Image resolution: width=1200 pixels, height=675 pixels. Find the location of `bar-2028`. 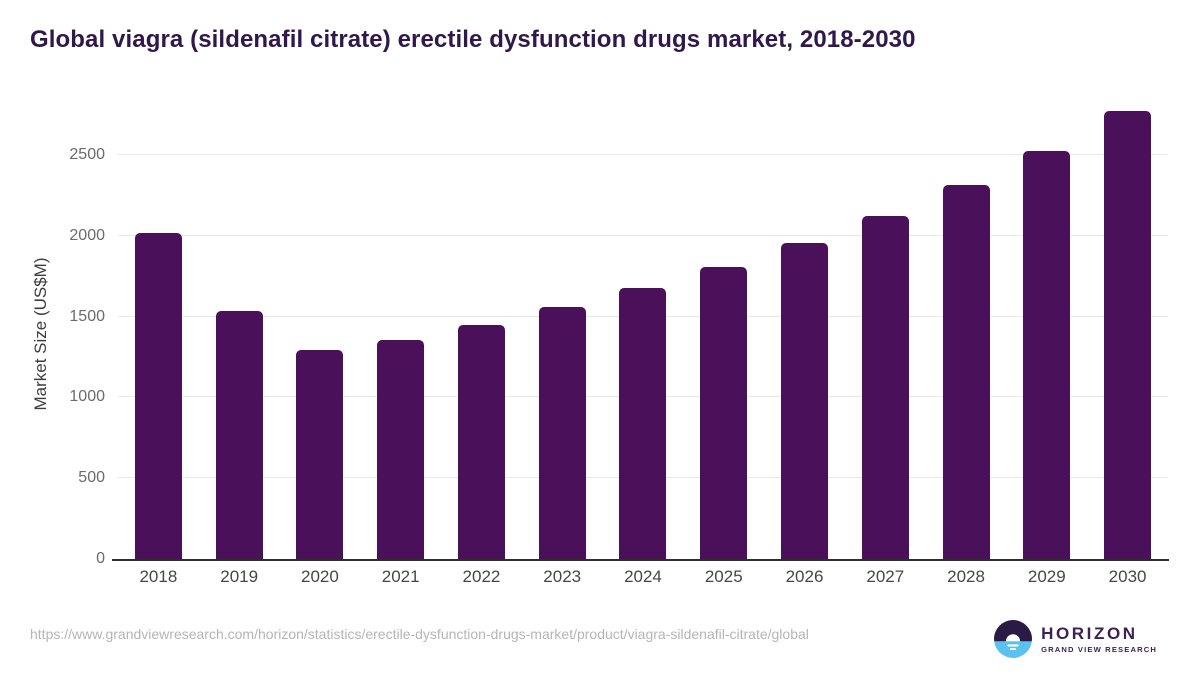

bar-2028 is located at coordinates (966, 371).